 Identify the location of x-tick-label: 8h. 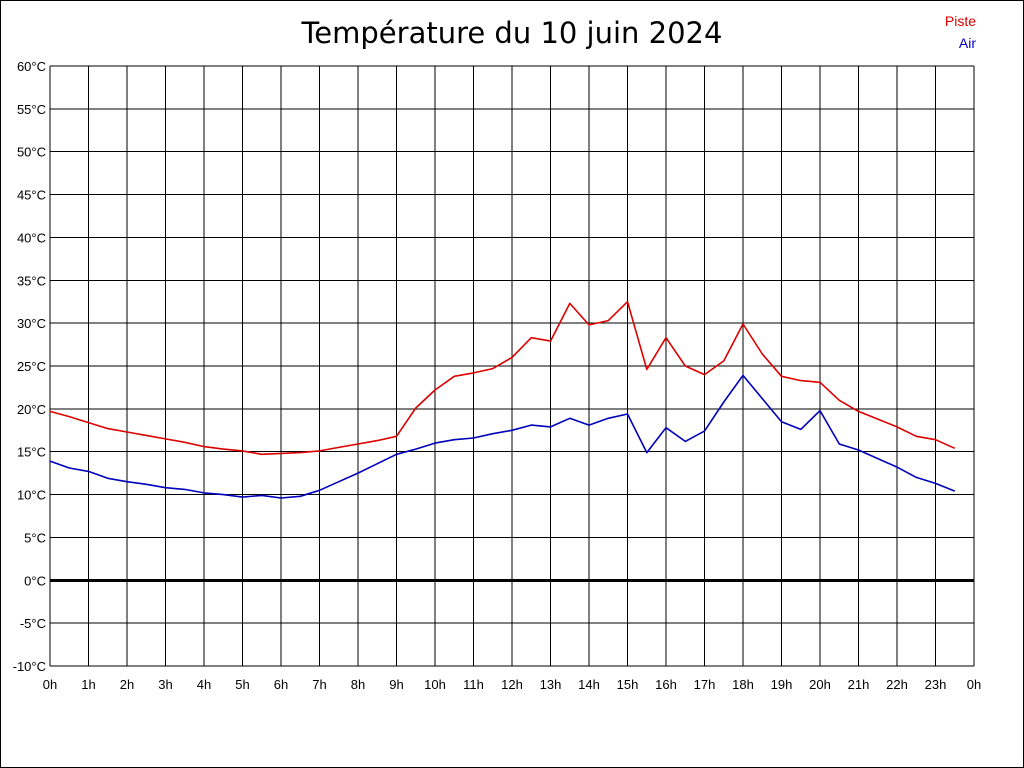
(358, 684).